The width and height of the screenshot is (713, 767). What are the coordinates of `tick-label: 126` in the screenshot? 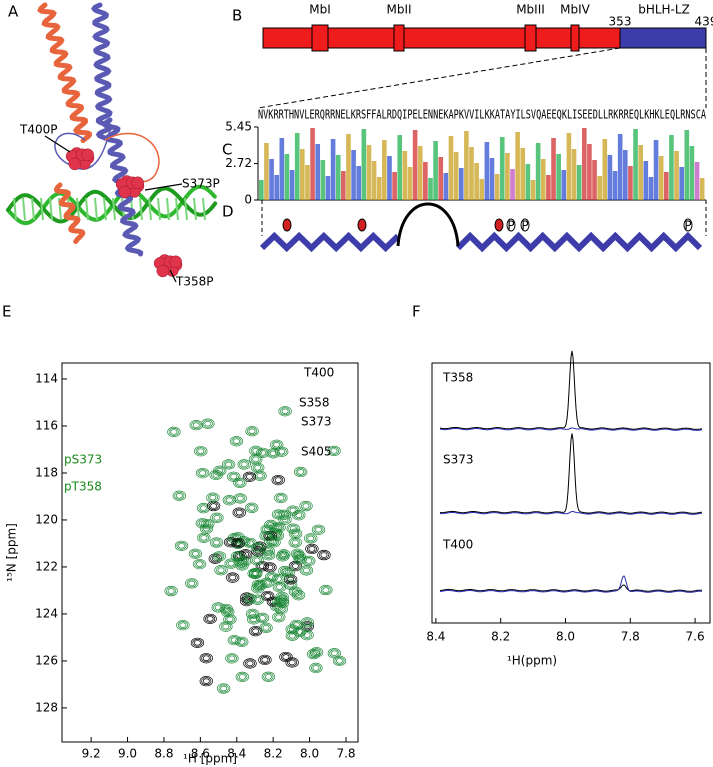 It's located at (46, 660).